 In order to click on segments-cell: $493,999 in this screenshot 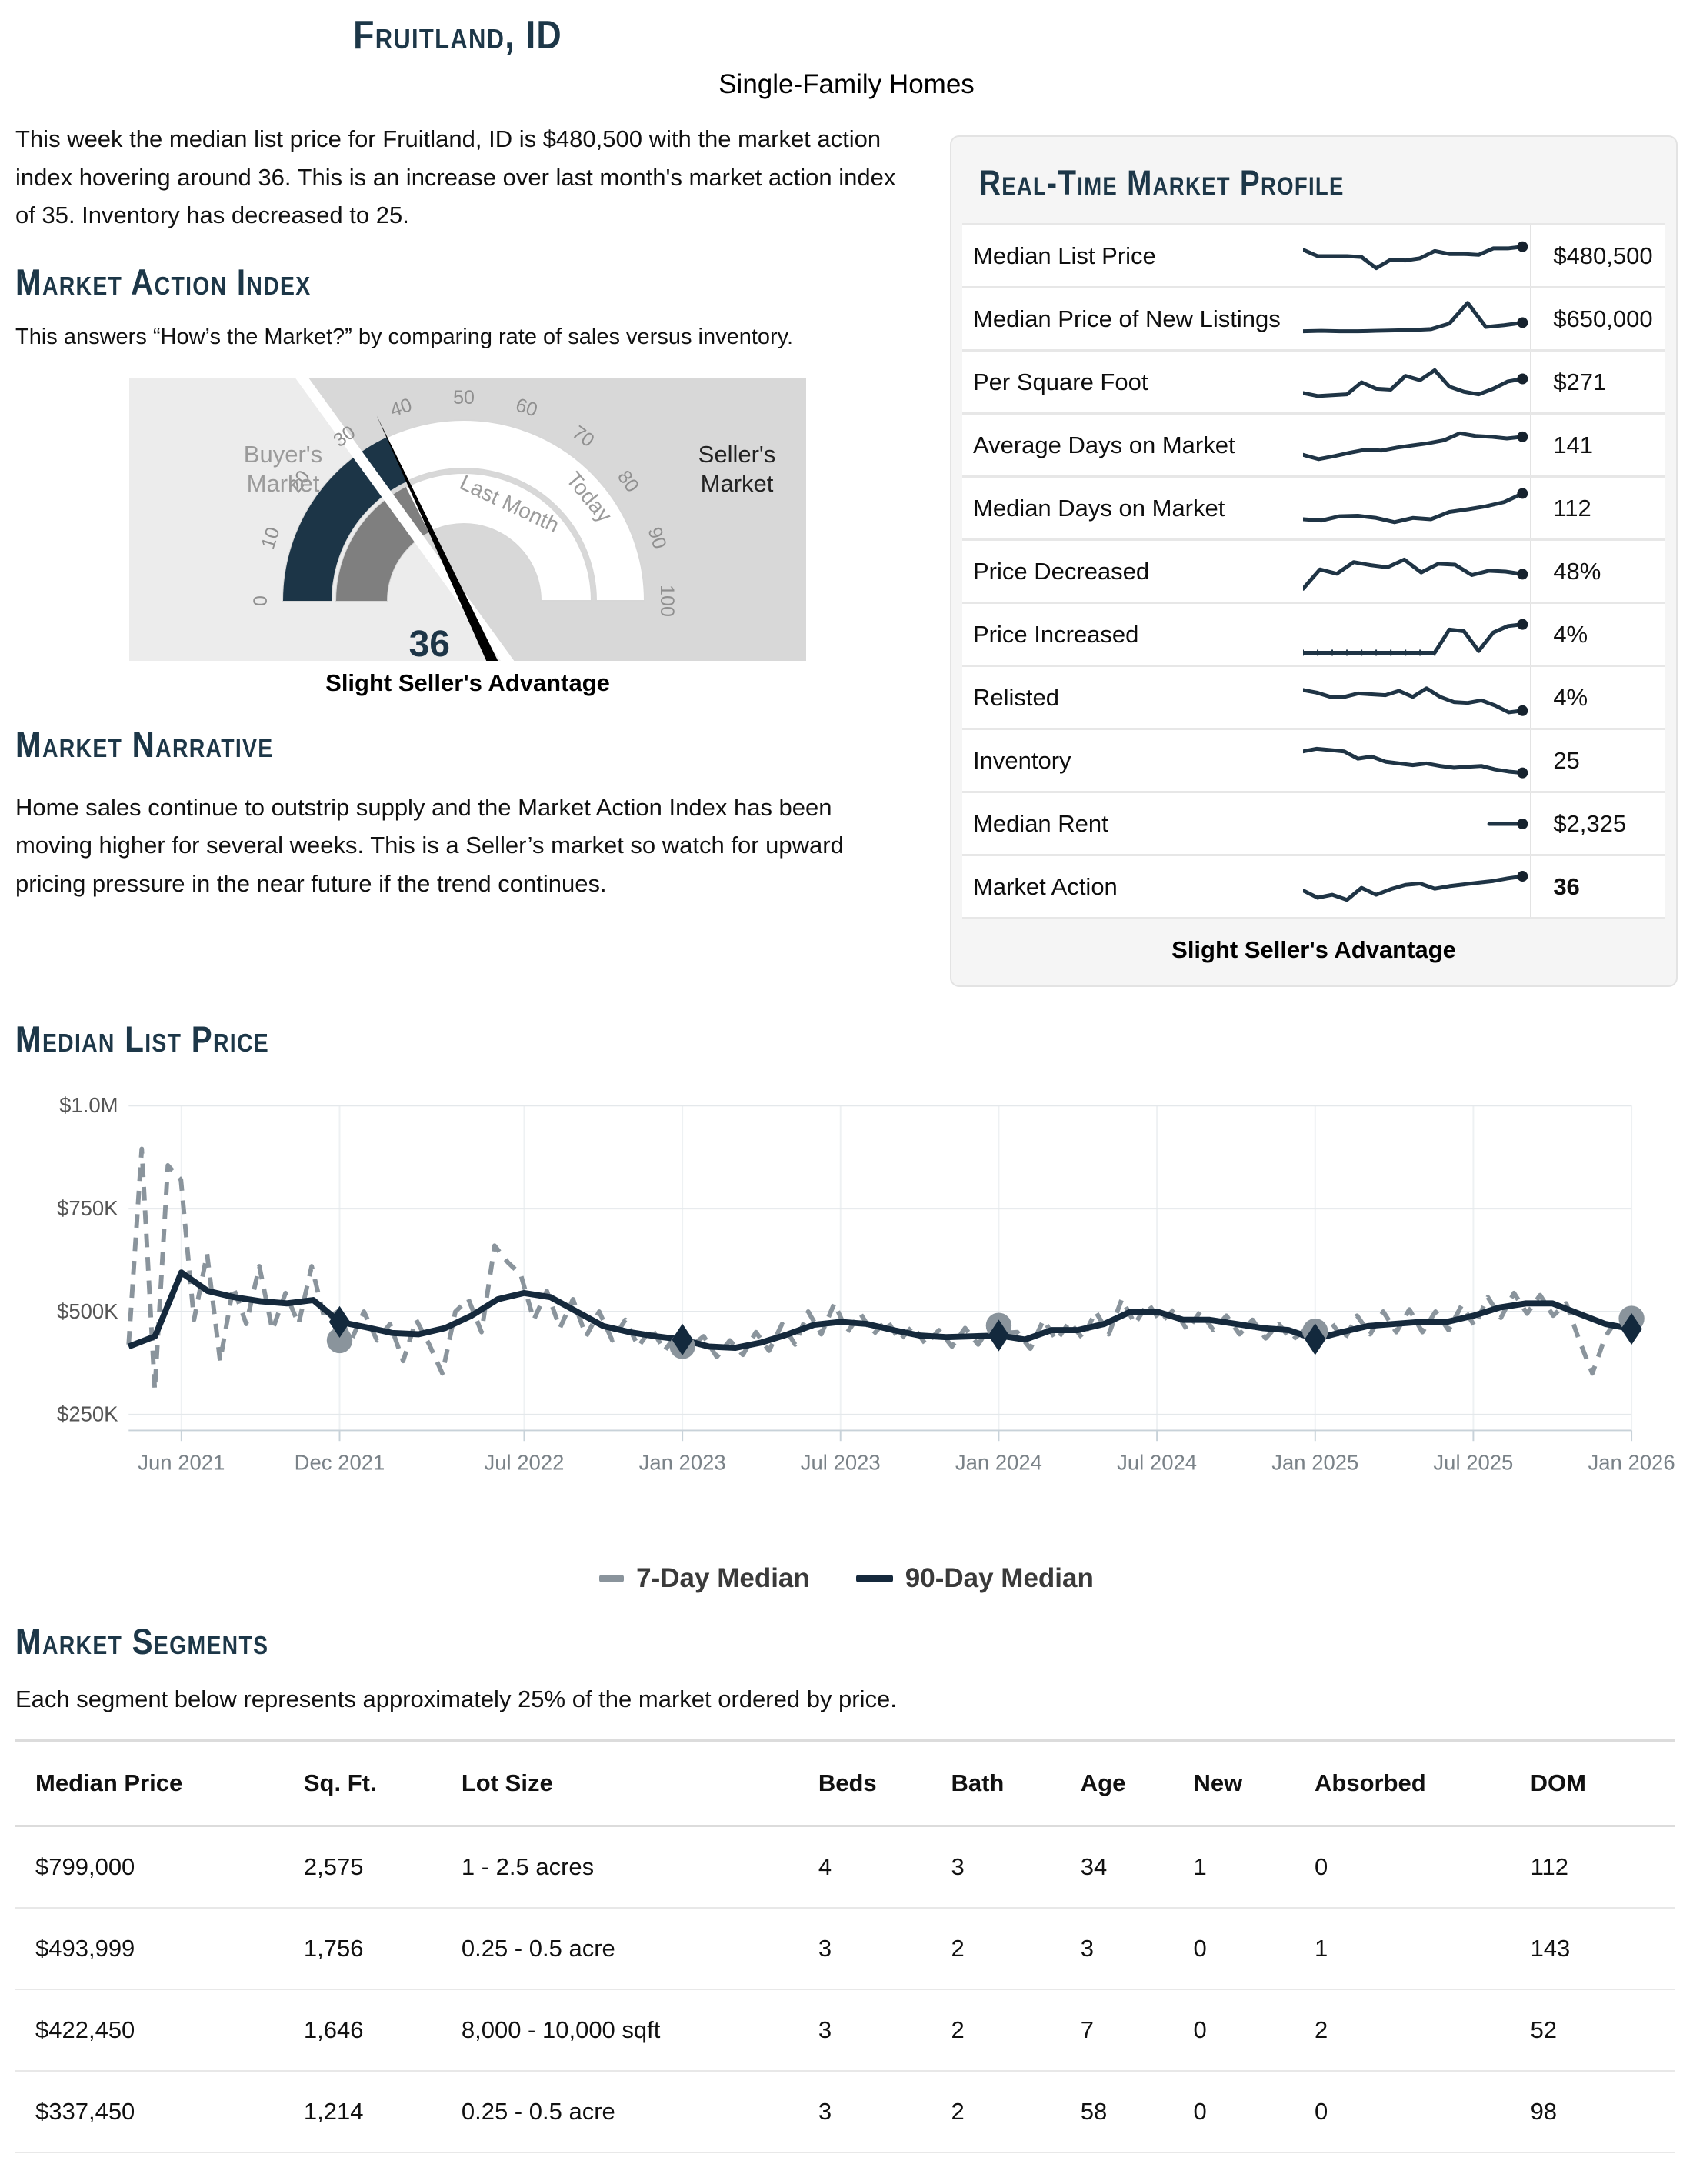, I will do `click(156, 1950)`.